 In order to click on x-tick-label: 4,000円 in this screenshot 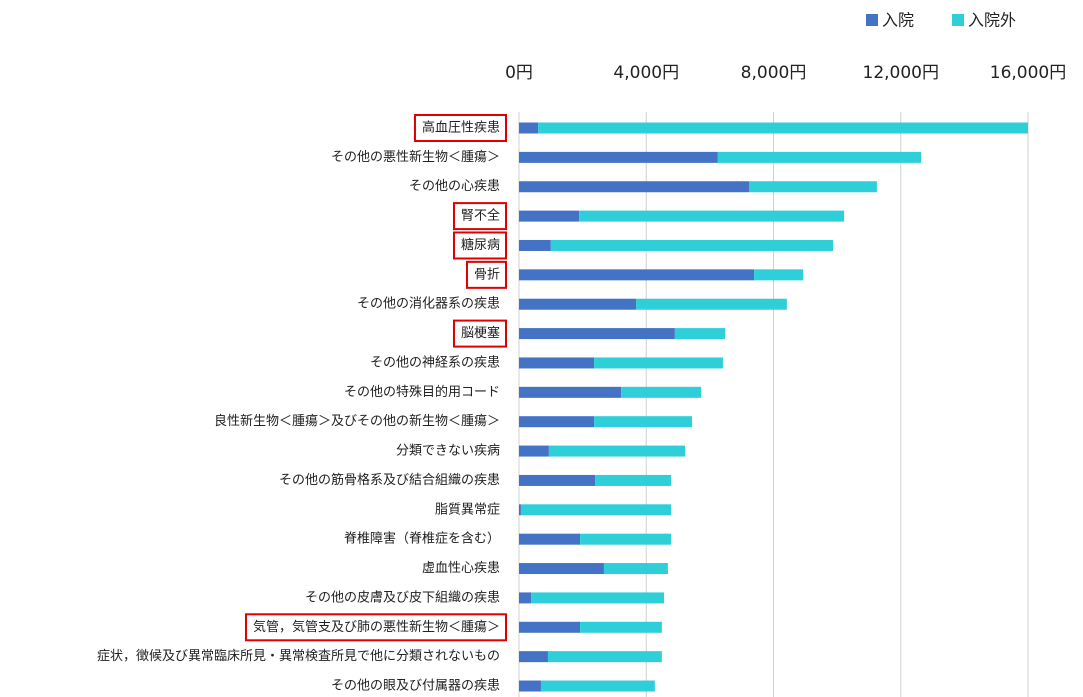, I will do `click(646, 73)`.